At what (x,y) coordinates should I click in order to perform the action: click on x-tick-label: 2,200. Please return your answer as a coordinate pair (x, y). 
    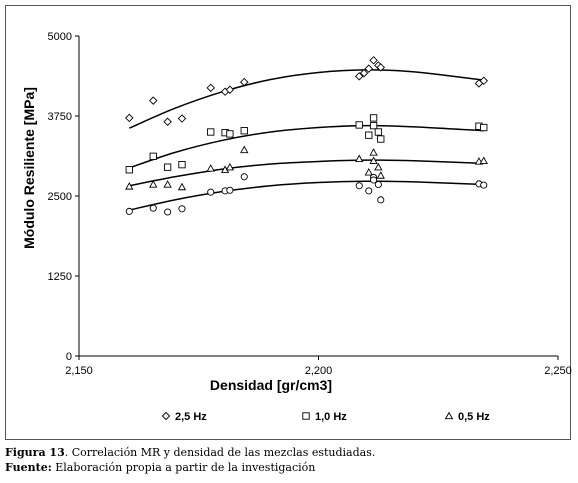
    Looking at the image, I should click on (319, 371).